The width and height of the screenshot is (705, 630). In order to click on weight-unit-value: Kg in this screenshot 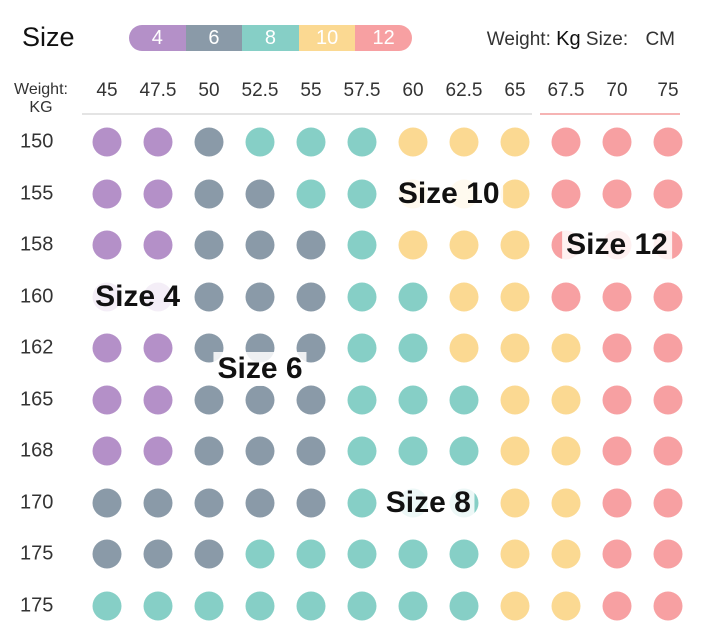, I will do `click(568, 39)`.